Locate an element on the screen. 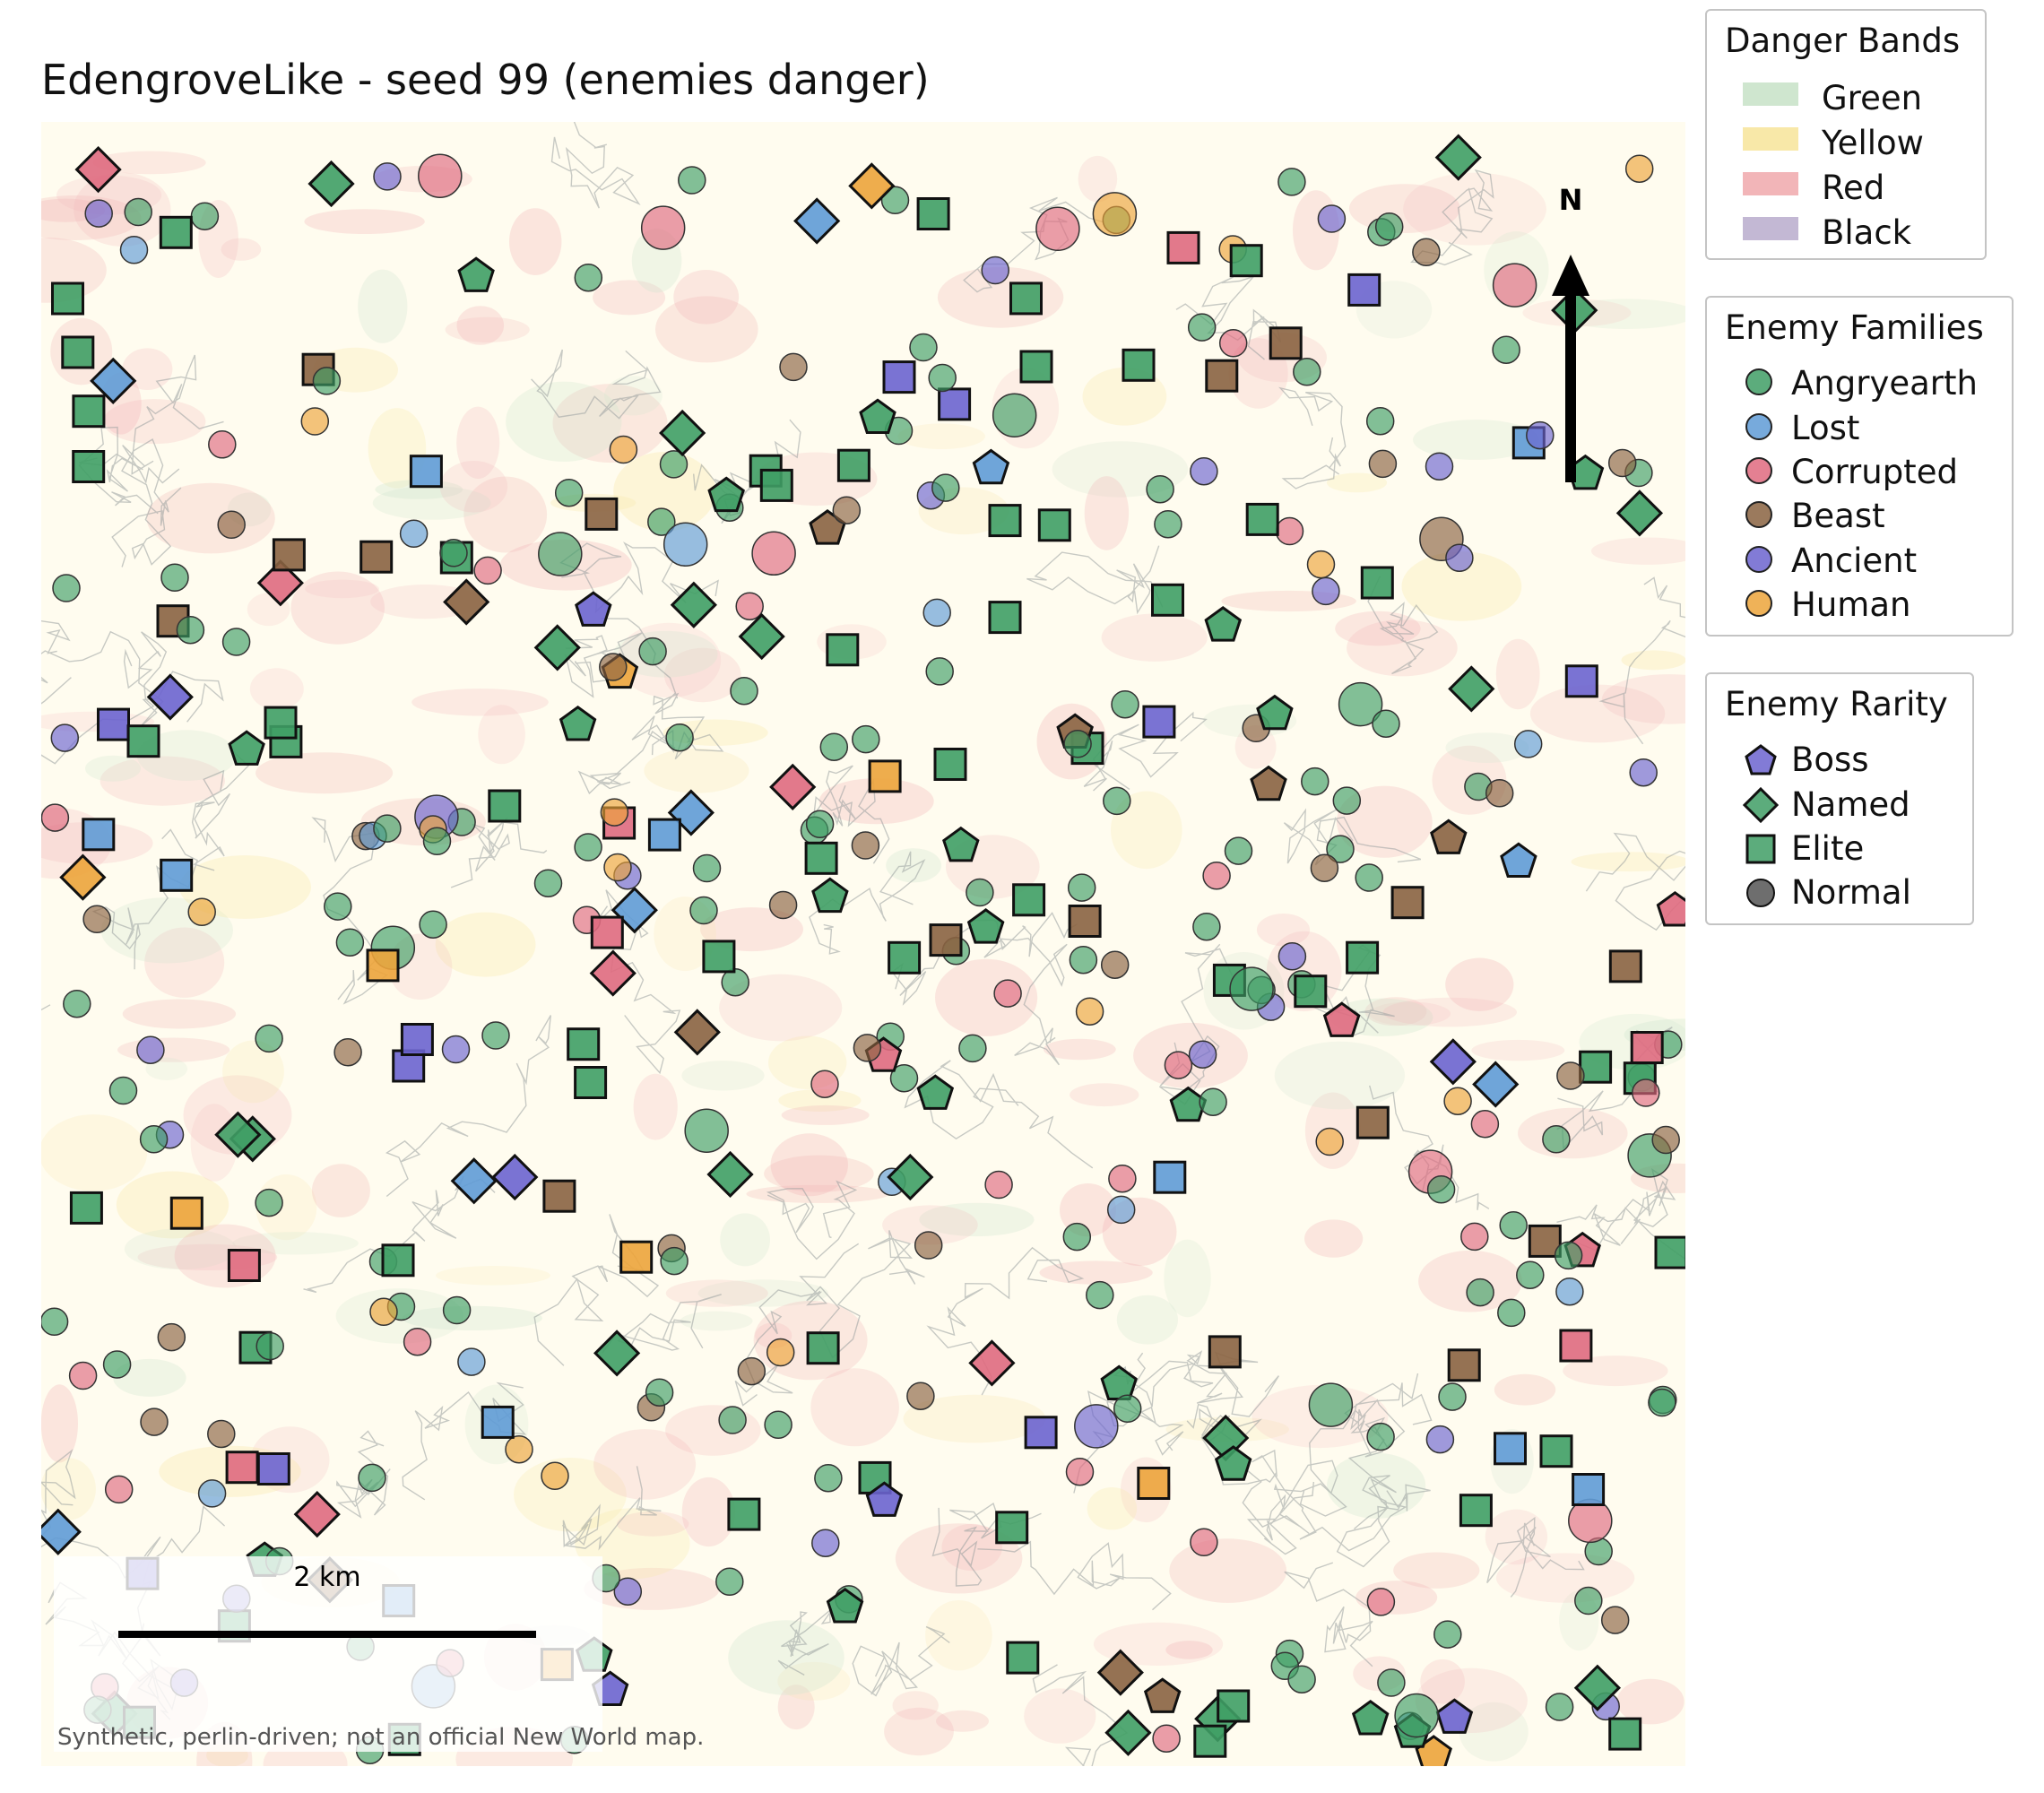  legend-item-normal: Normal is located at coordinates (1840, 891).